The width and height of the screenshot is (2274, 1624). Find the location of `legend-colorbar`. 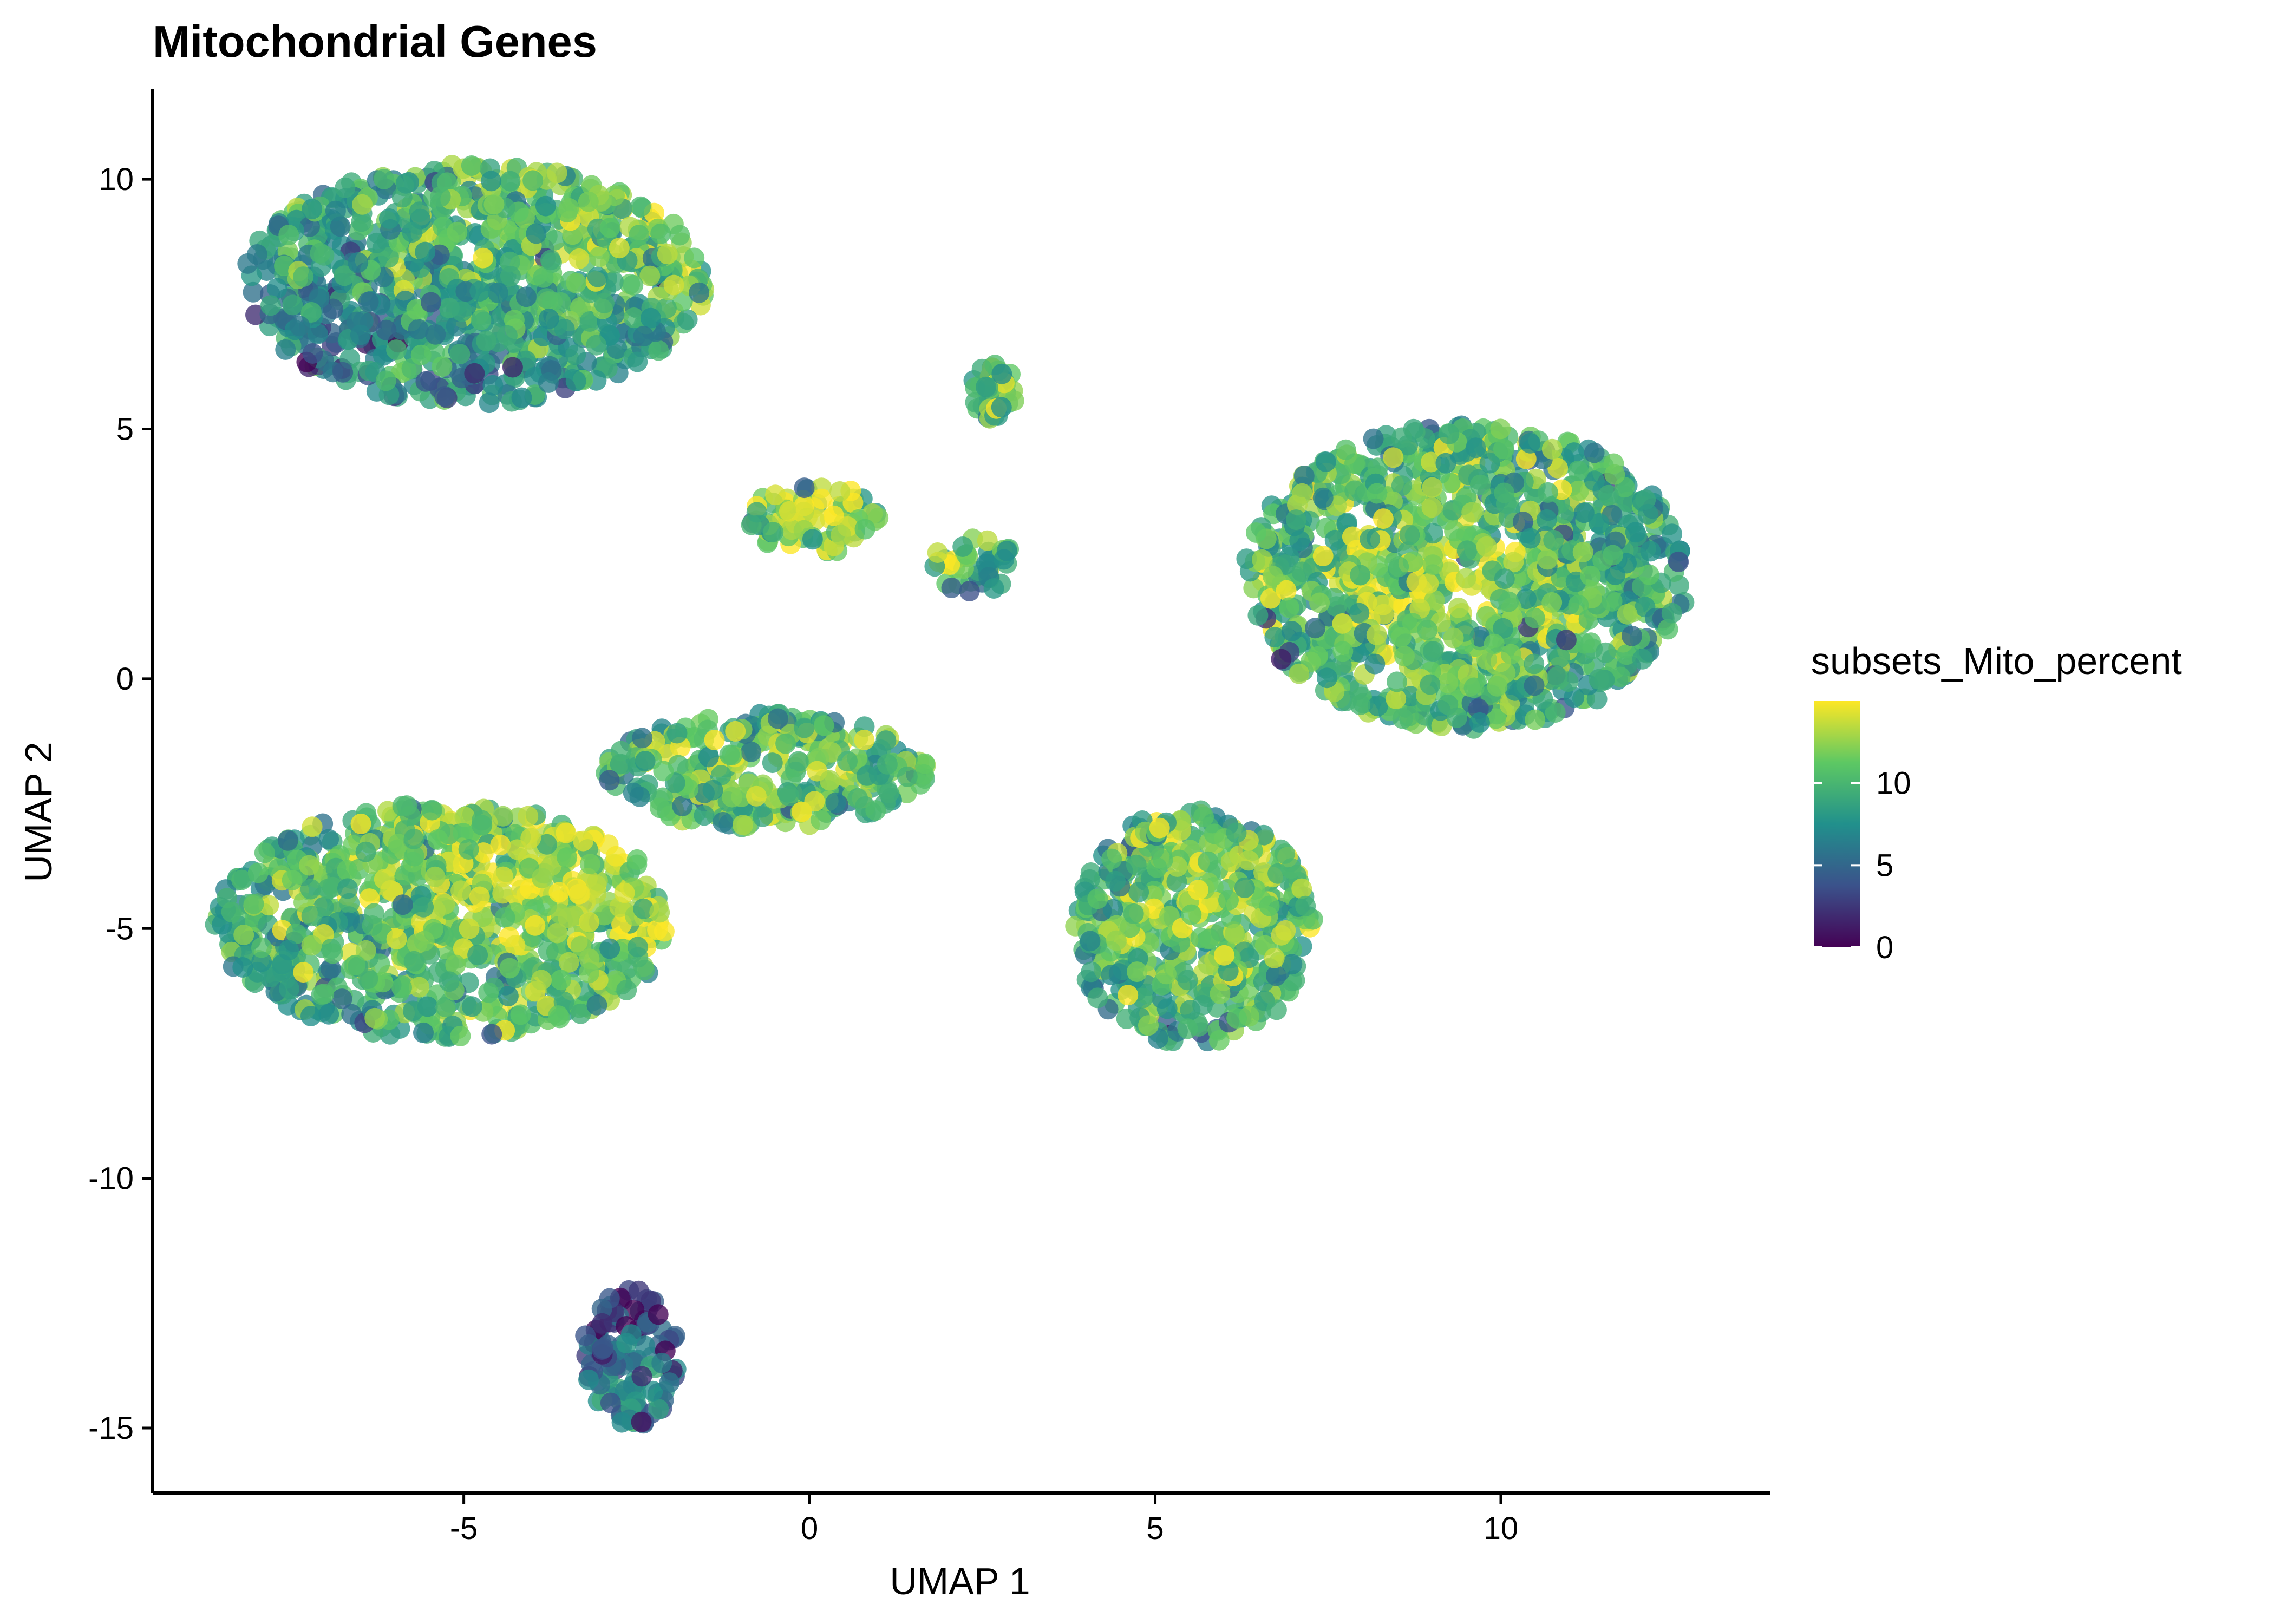

legend-colorbar is located at coordinates (1837, 824).